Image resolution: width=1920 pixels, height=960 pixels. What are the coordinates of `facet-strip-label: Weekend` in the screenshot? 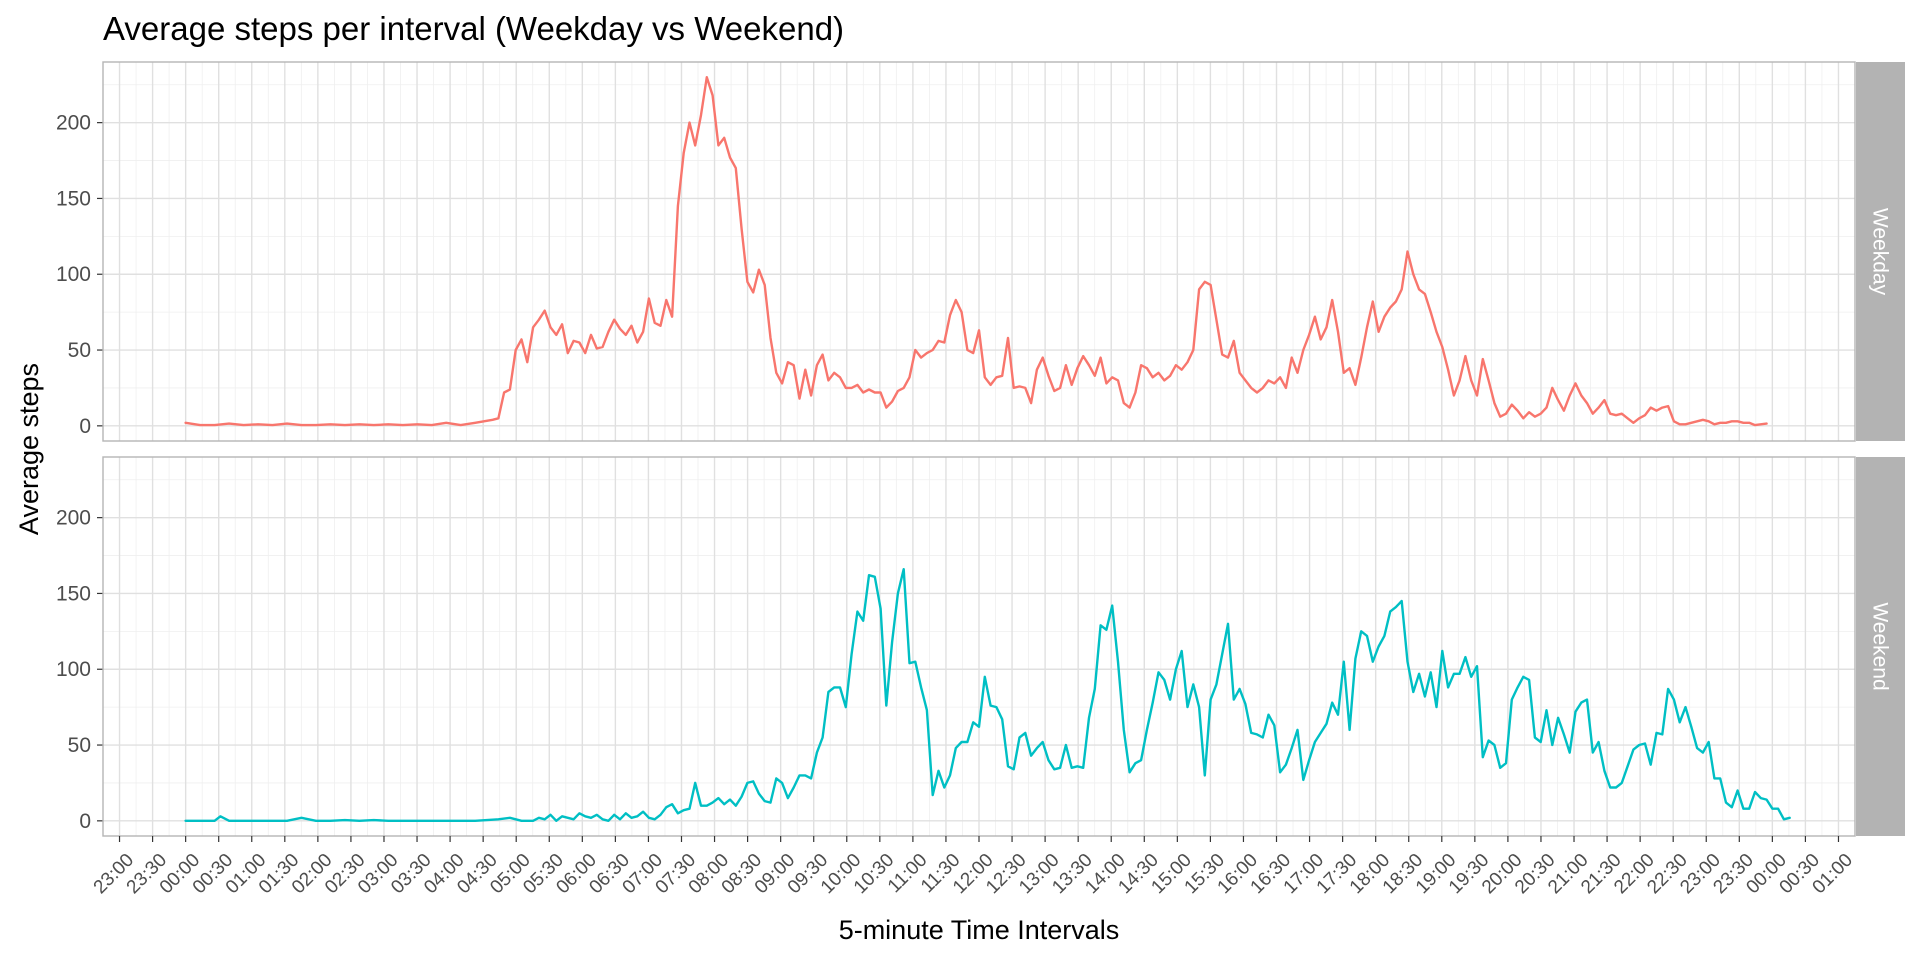 It's located at (1880, 646).